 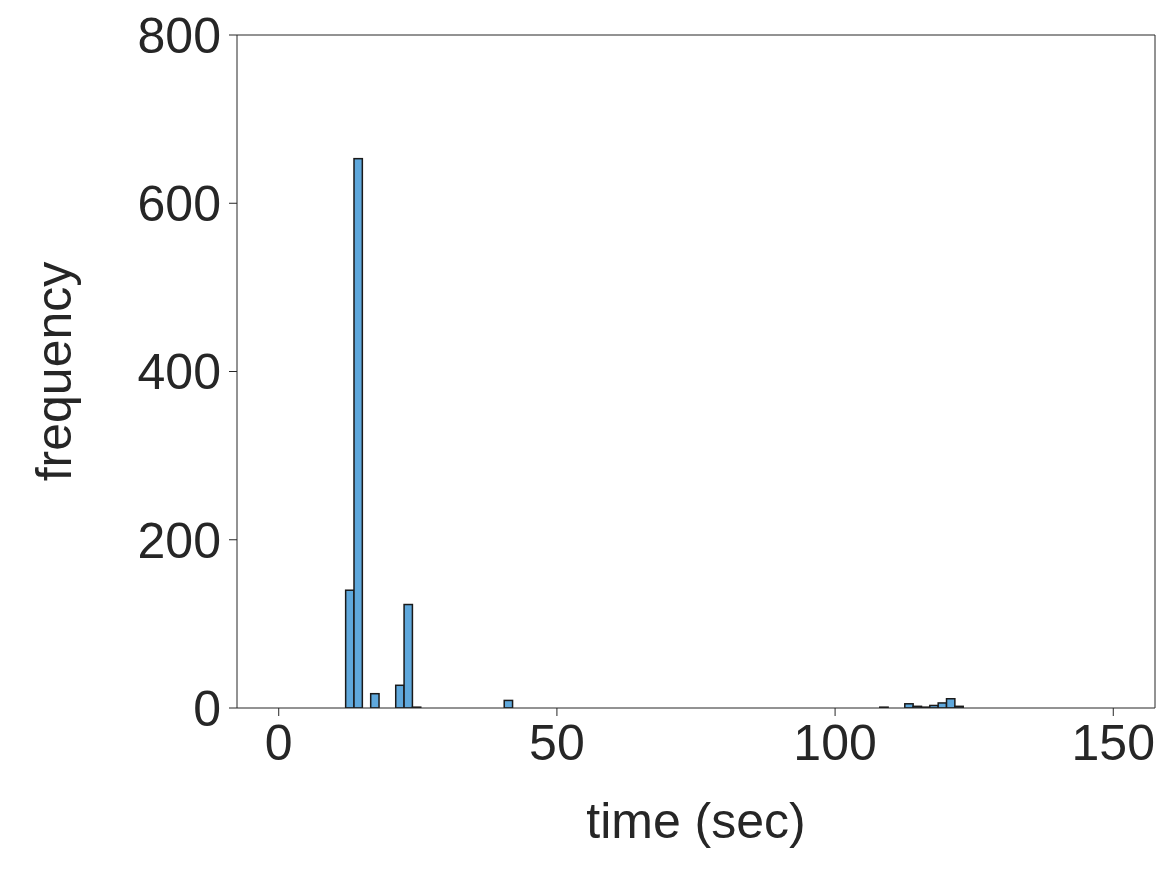 I want to click on y-tick-label: 200, so click(x=179, y=540).